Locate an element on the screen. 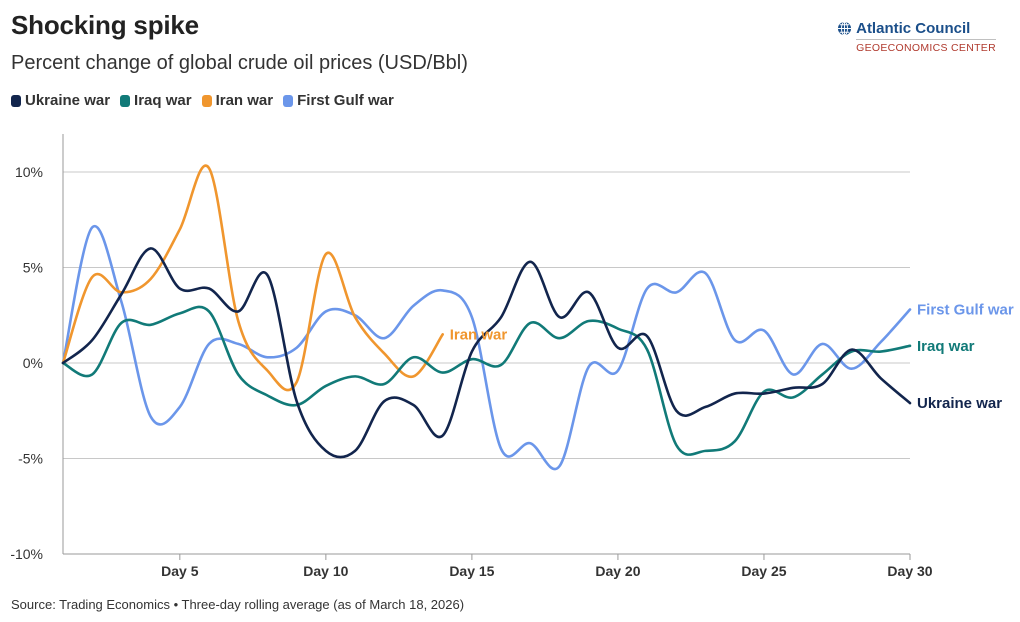  series-line-iran-war is located at coordinates (252, 278).